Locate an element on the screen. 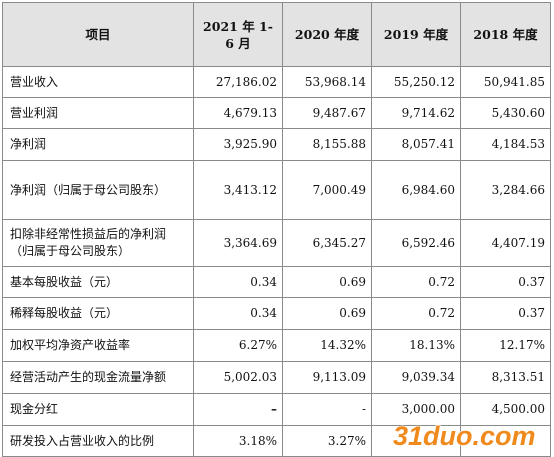 This screenshot has width=554, height=457. header-2020: 2020 年度 is located at coordinates (327, 34).